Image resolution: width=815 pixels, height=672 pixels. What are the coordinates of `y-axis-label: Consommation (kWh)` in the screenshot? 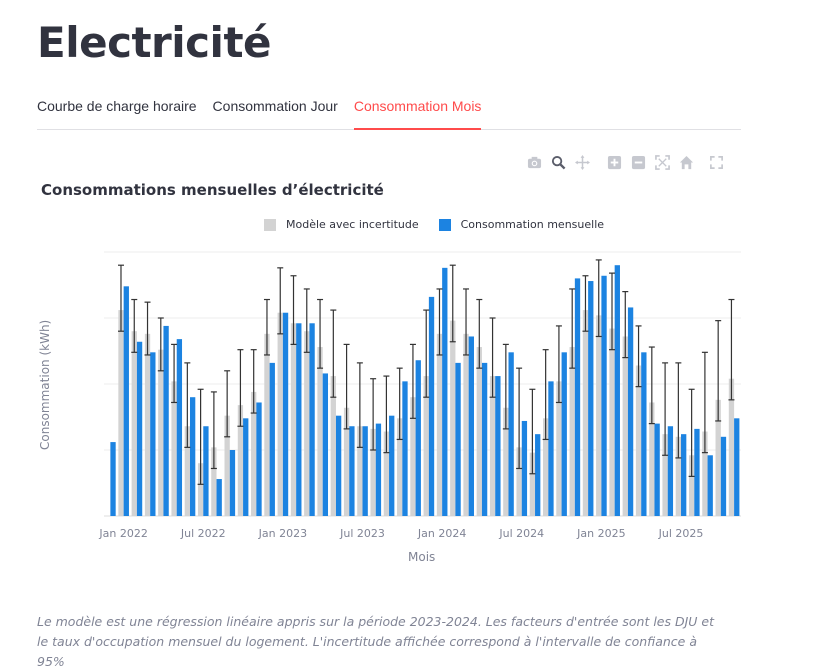 It's located at (45, 384).